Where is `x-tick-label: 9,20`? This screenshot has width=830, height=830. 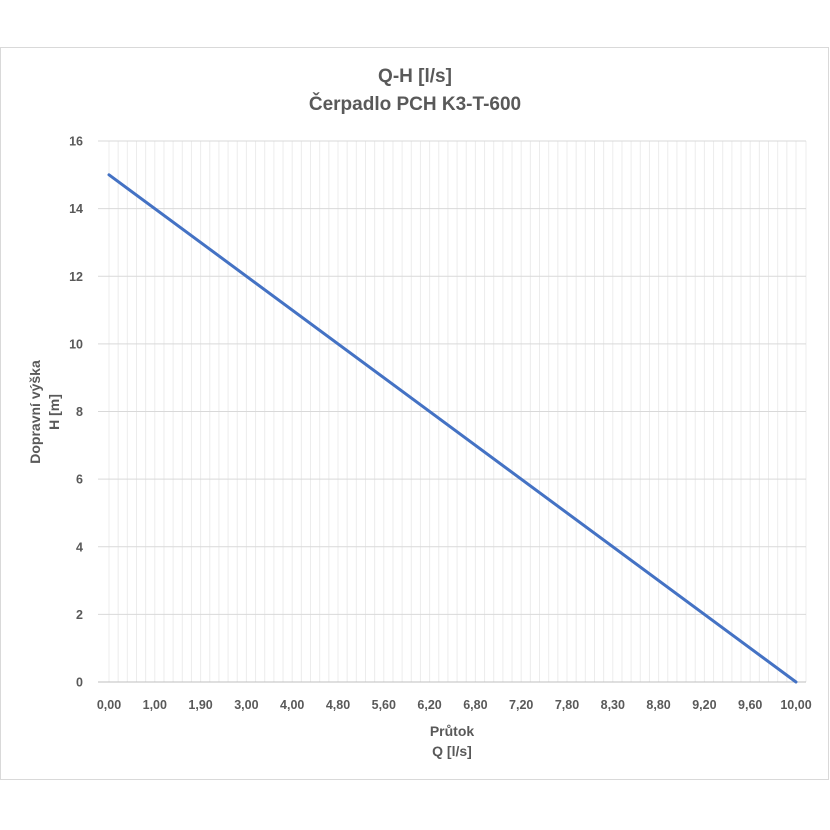 x-tick-label: 9,20 is located at coordinates (704, 705).